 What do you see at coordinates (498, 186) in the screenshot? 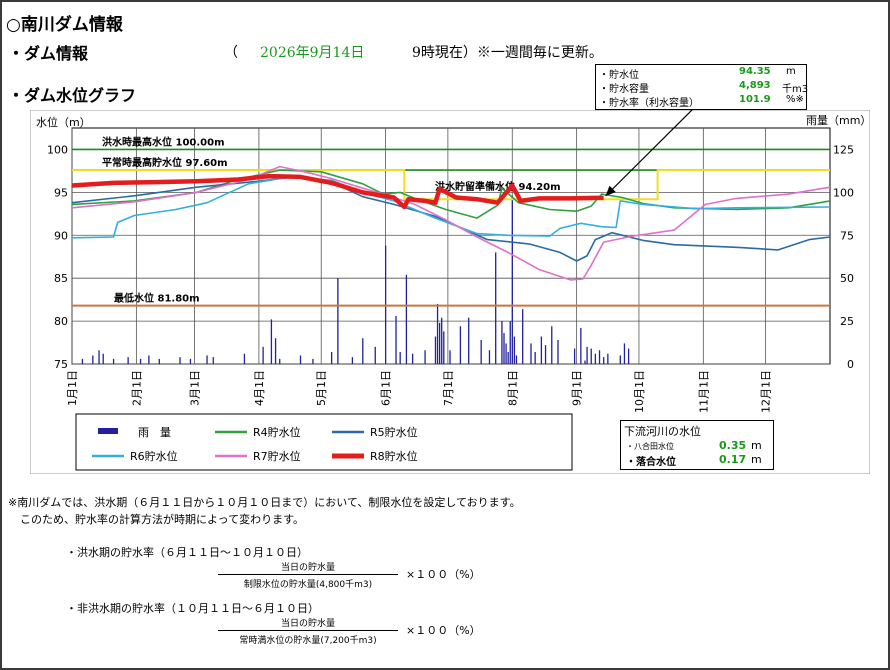
I see `reference-line-label: 洪水貯留準備水位 94.20m` at bounding box center [498, 186].